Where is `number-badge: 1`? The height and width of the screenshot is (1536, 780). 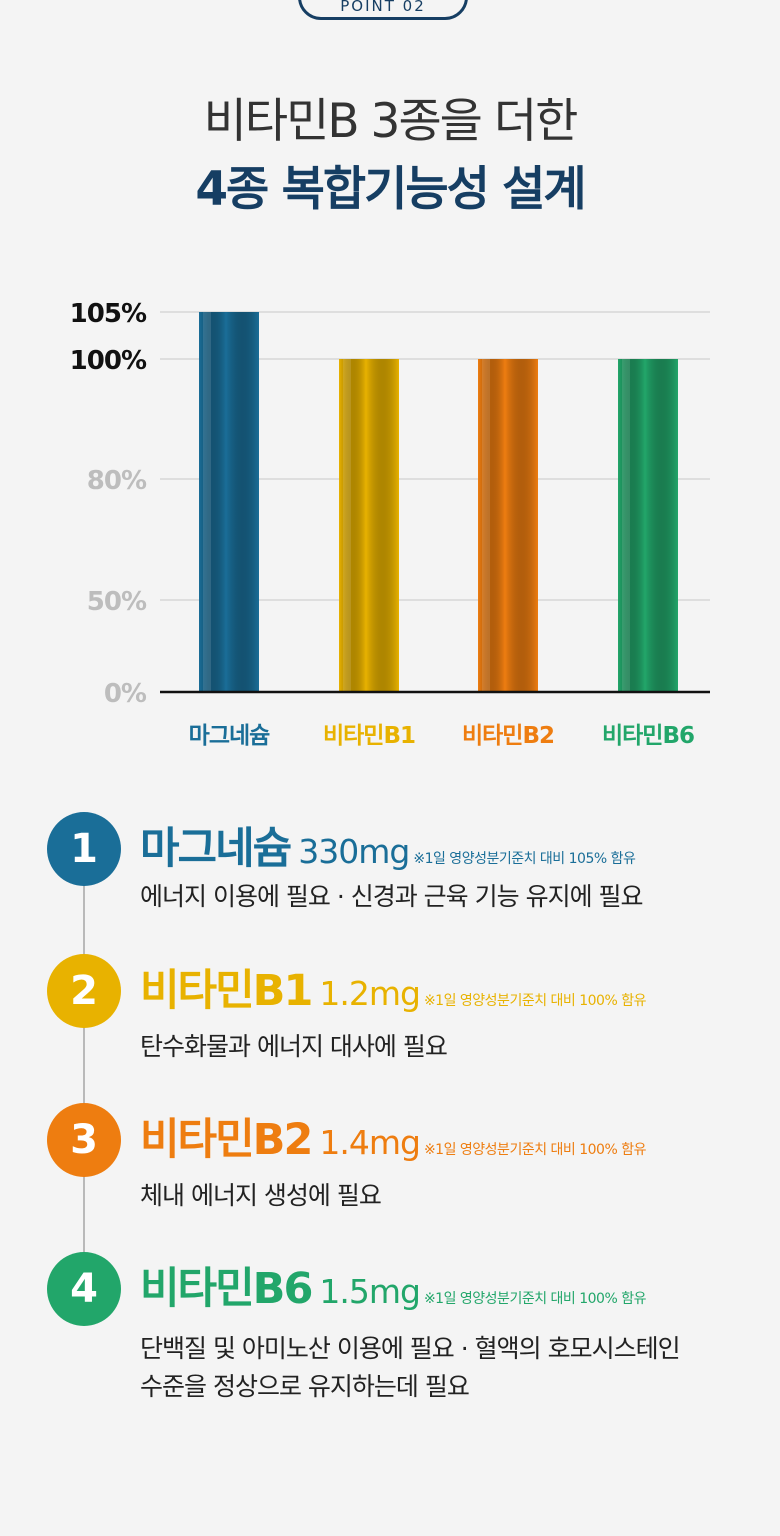
number-badge: 1 is located at coordinates (84, 849).